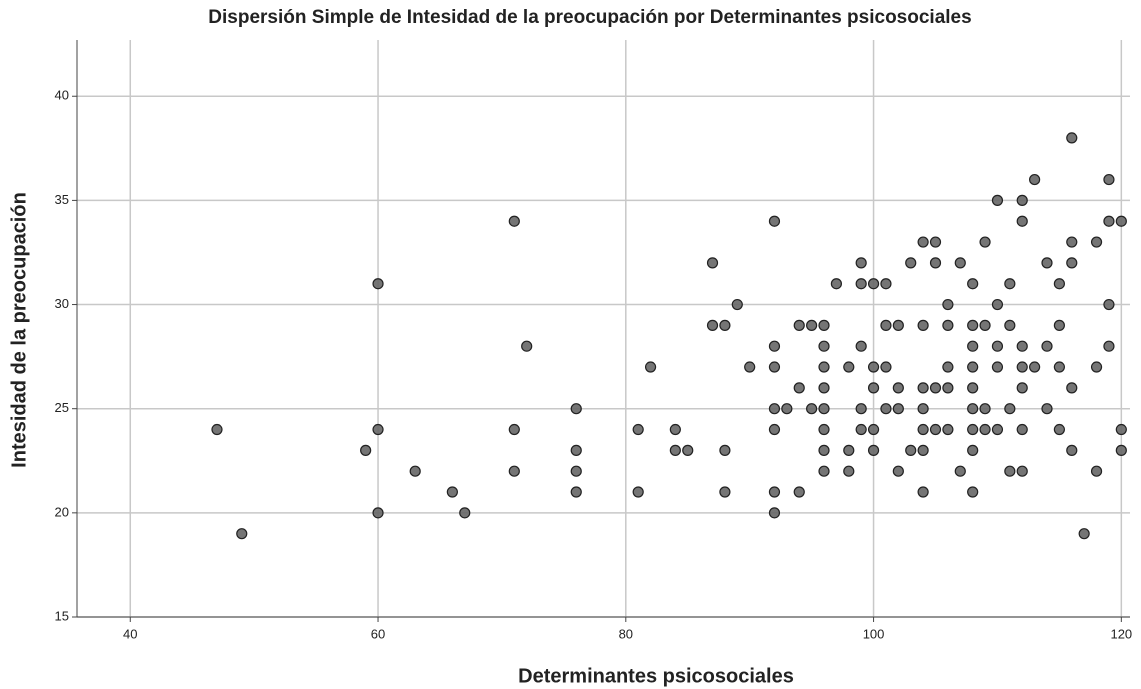  What do you see at coordinates (62, 95) in the screenshot?
I see `y-tick-label: 40` at bounding box center [62, 95].